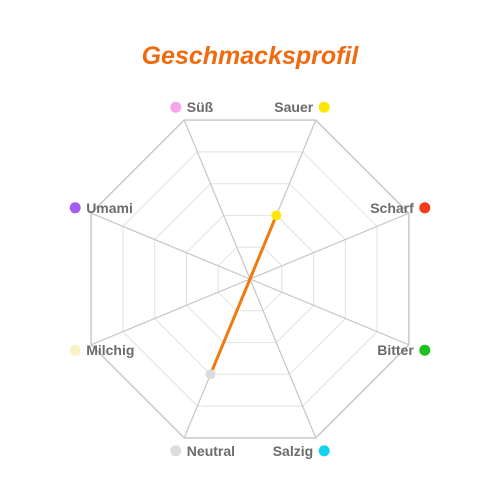 The height and width of the screenshot is (500, 500). Describe the element at coordinates (170, 312) in the screenshot. I see `spoke-milchig` at that location.